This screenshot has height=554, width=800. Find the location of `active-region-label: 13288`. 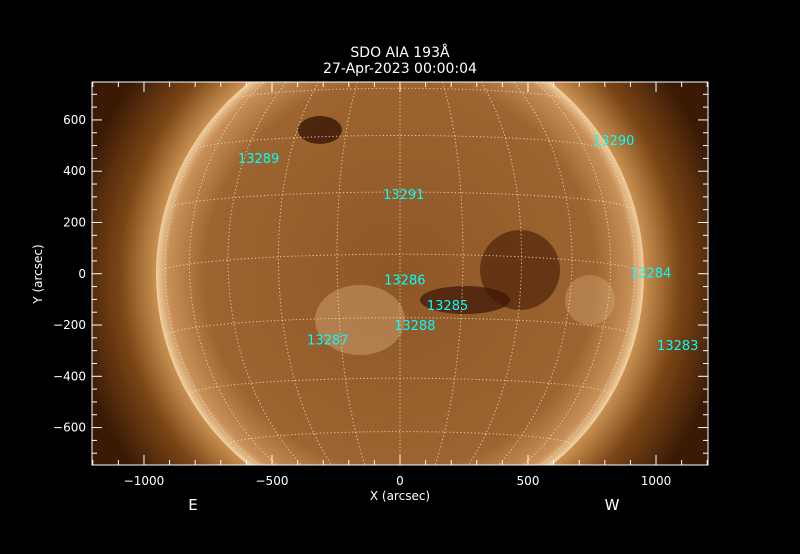

active-region-label: 13288 is located at coordinates (414, 326).